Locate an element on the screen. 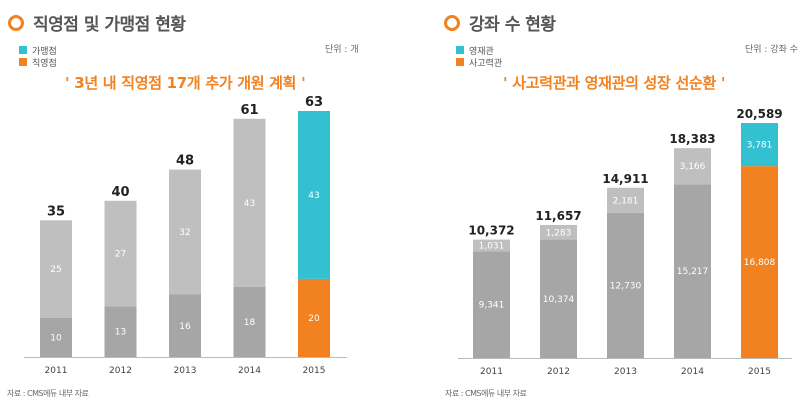 The image size is (800, 412). segment-value-label: 10,374 is located at coordinates (559, 300).